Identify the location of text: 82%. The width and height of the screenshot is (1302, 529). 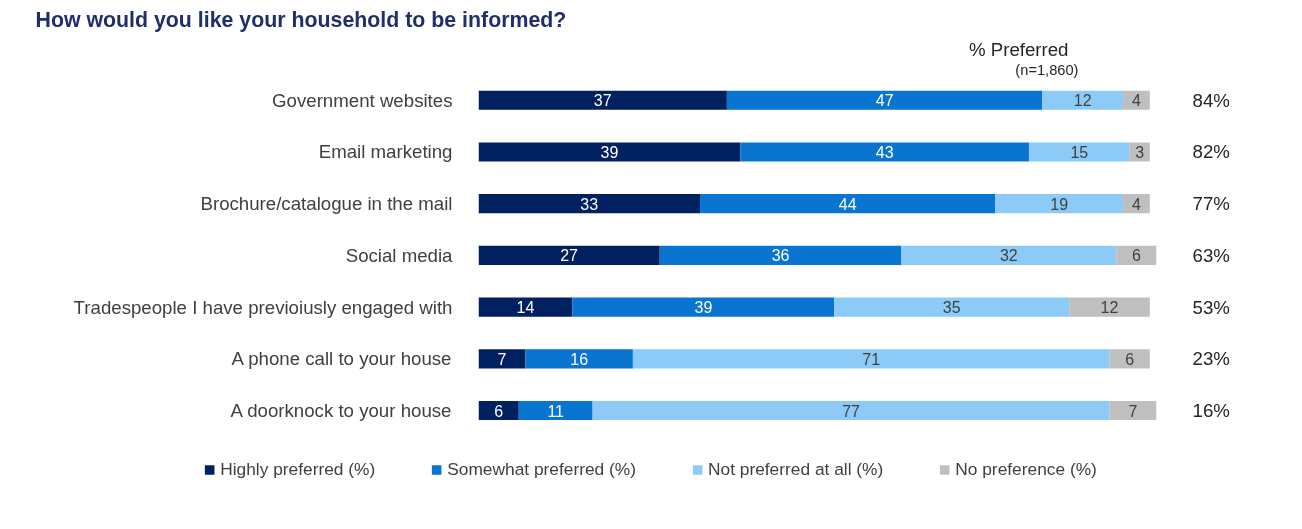
(1211, 152).